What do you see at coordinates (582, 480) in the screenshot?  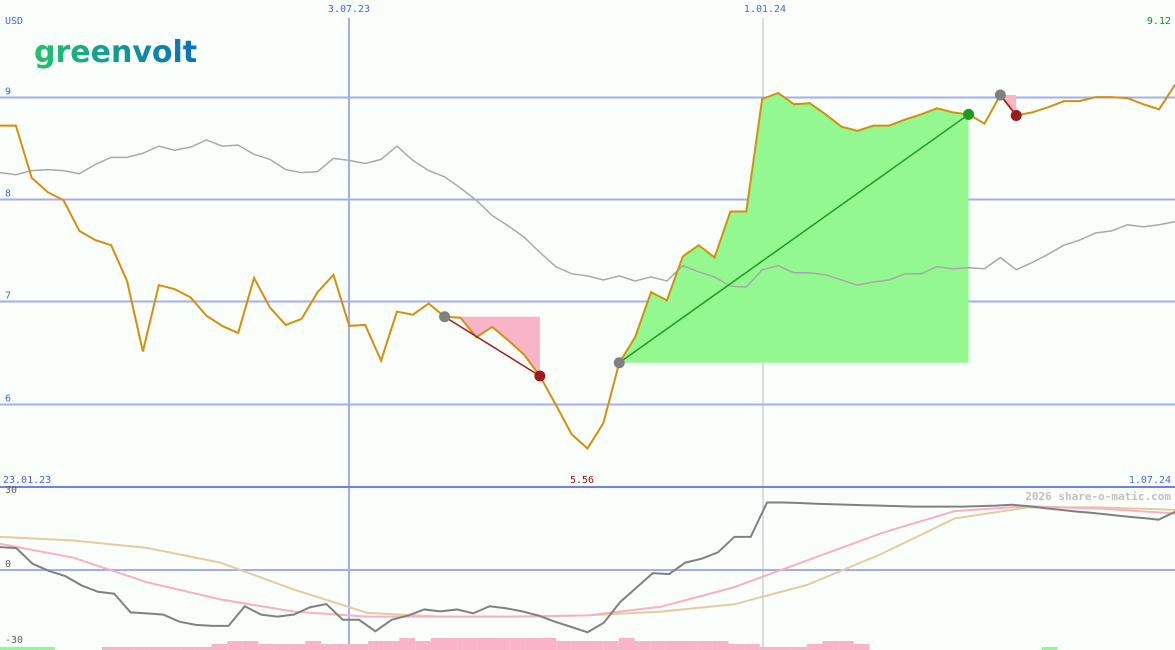 I see `low-price-label: 5.56` at bounding box center [582, 480].